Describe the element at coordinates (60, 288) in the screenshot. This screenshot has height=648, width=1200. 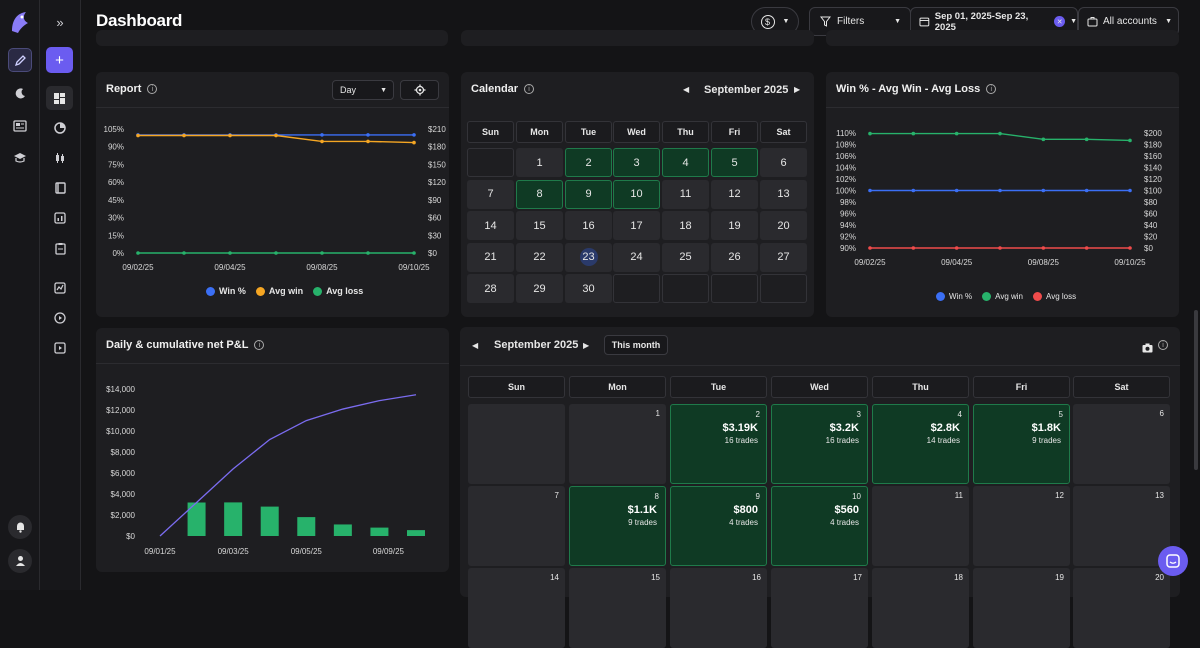
I see `analytics-icon` at that location.